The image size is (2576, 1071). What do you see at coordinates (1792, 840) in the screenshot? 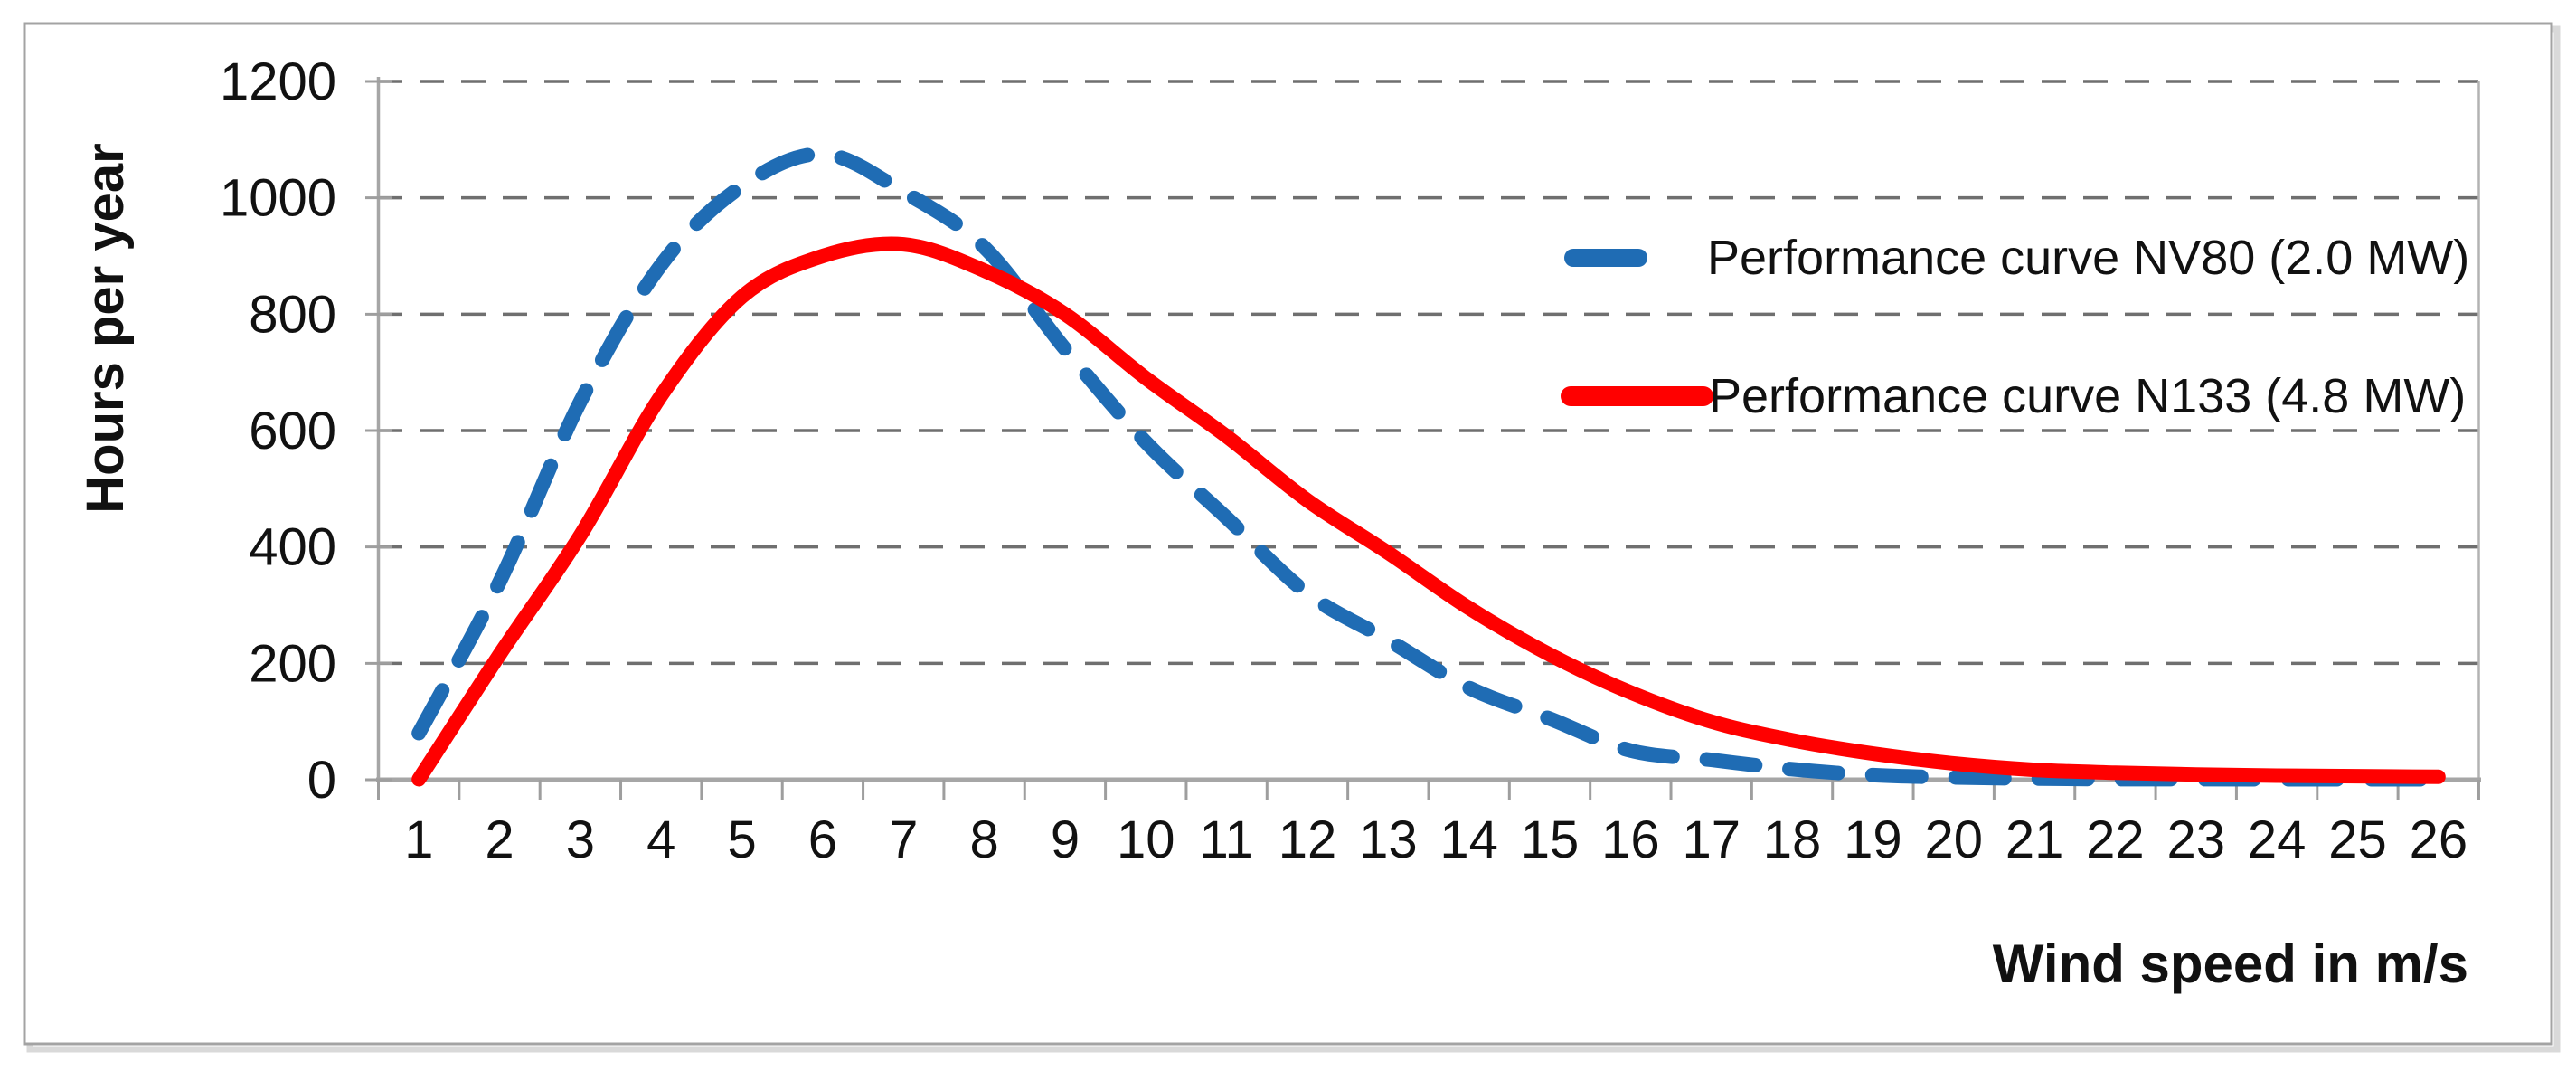
I see `x-tick-label: 18` at bounding box center [1792, 840].